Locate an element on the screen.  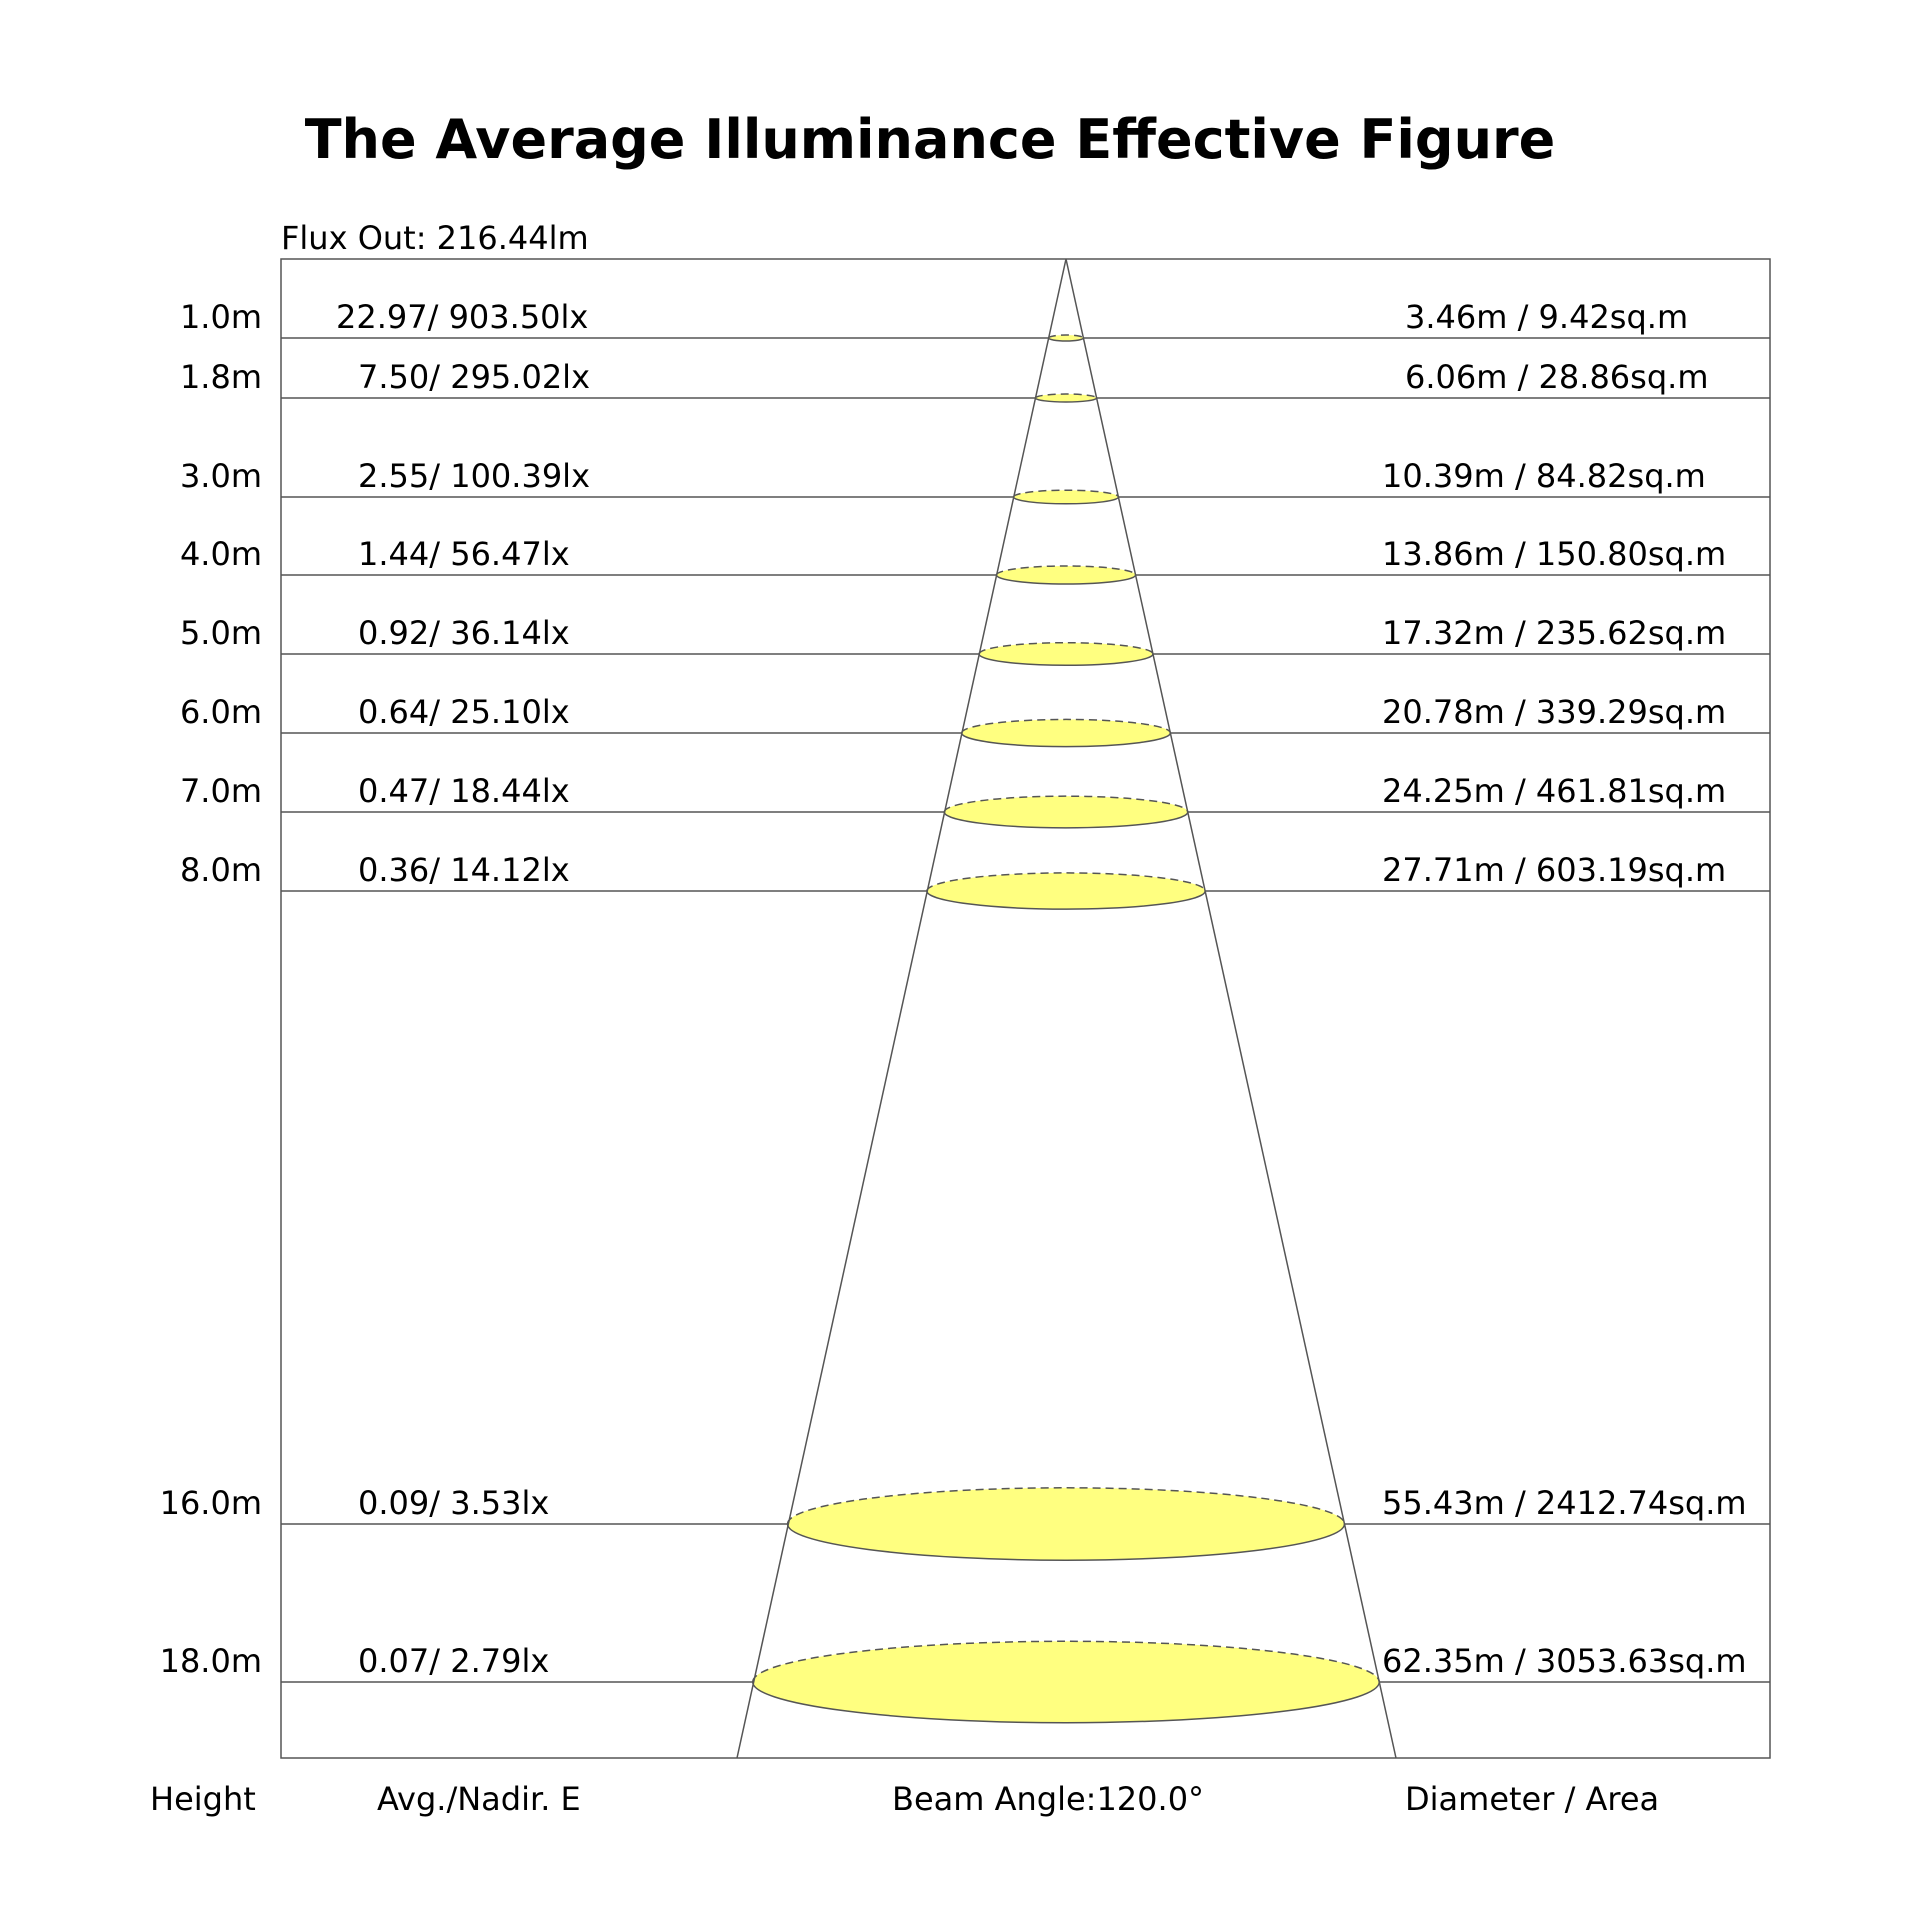
flux-label: Flux Out: 216.44lm is located at coordinates (435, 238).